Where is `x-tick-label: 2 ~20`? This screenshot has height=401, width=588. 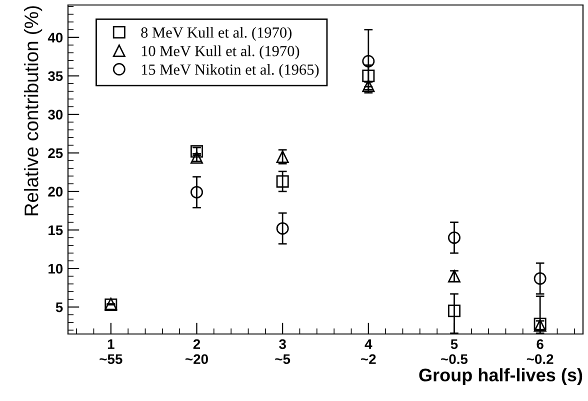
x-tick-label: 2 ~20 is located at coordinates (197, 351).